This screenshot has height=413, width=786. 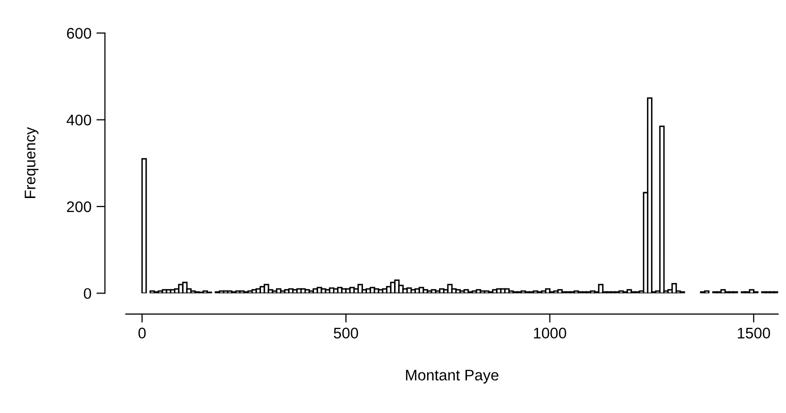 I want to click on x-tick-label: 1000, so click(x=550, y=333).